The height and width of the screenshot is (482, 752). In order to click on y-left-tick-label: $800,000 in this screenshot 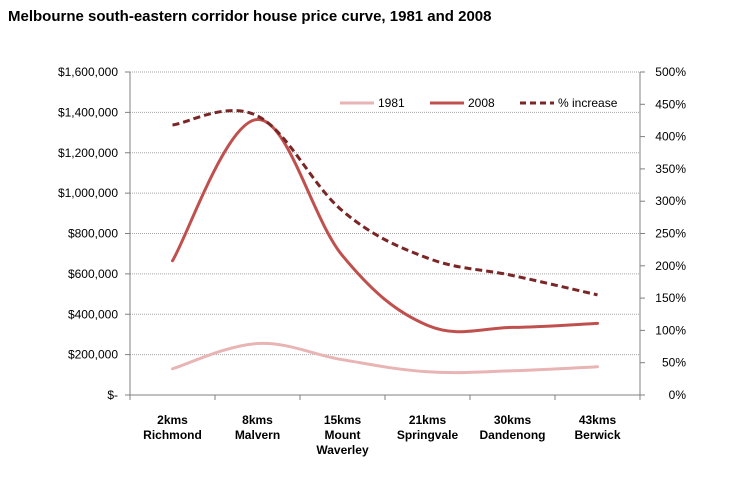, I will do `click(93, 234)`.